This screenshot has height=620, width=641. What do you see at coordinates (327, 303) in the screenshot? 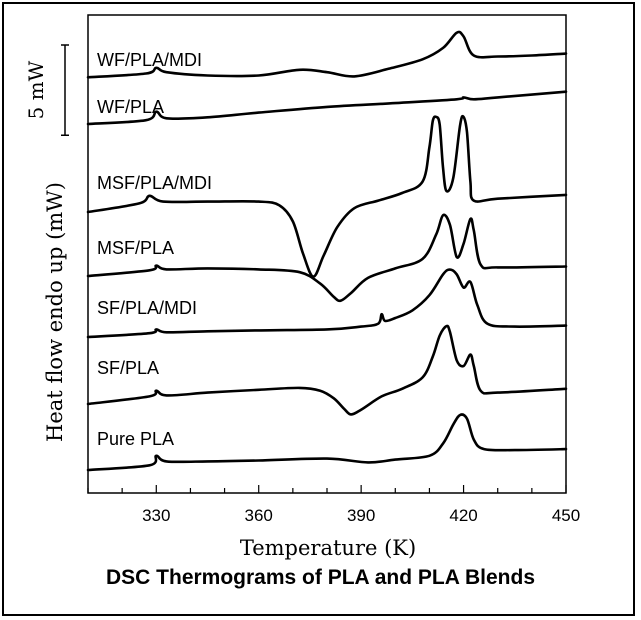
I see `curve-sf-pla-mdi` at bounding box center [327, 303].